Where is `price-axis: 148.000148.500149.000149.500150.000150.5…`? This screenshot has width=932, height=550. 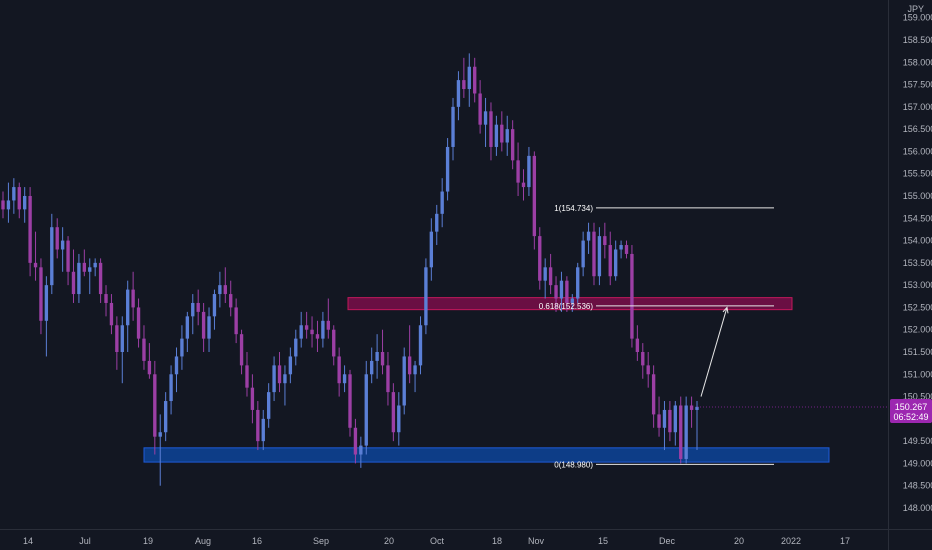 price-axis: 148.000148.500149.000149.500150.000150.5… is located at coordinates (917, 263).